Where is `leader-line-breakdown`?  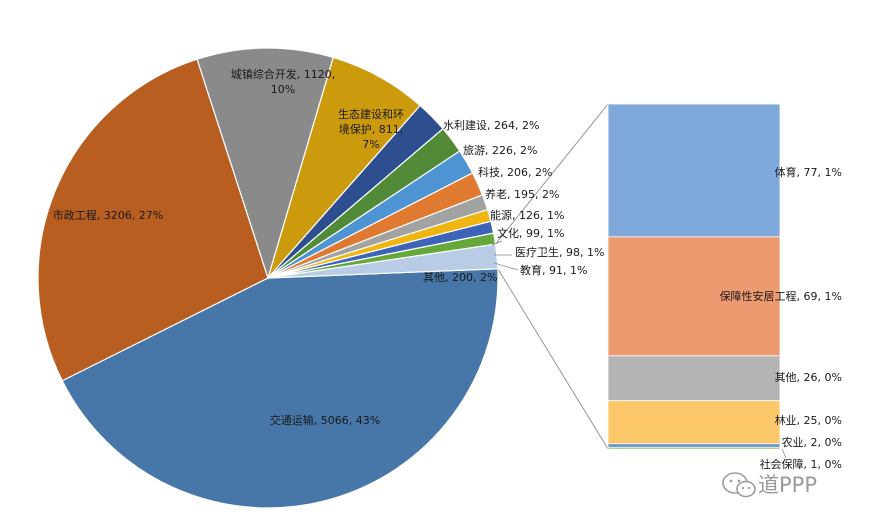
leader-line-breakdown is located at coordinates (784, 453).